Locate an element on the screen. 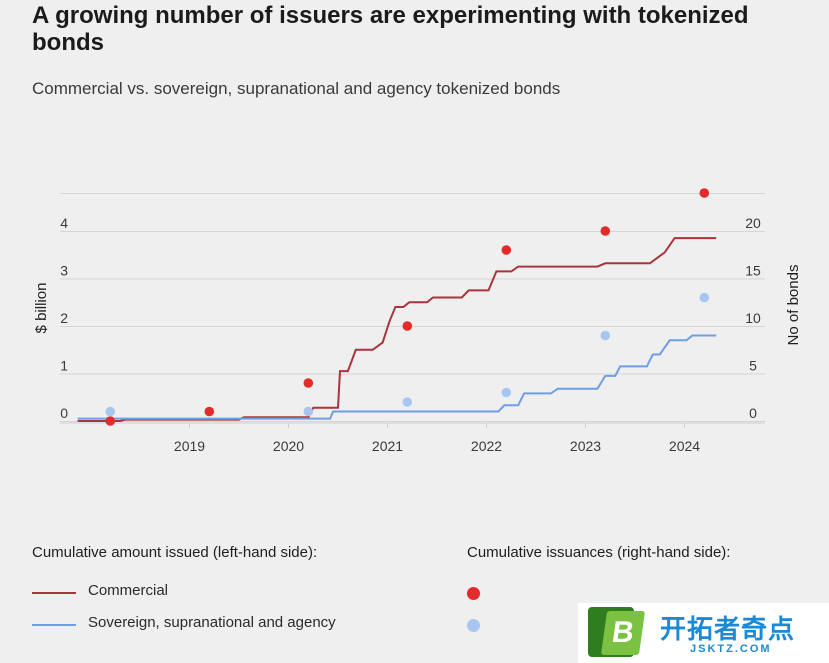 This screenshot has height=663, width=829. x-axis-ticks: 2019 2020 2021 2022 2023 2024 is located at coordinates (437, 438).